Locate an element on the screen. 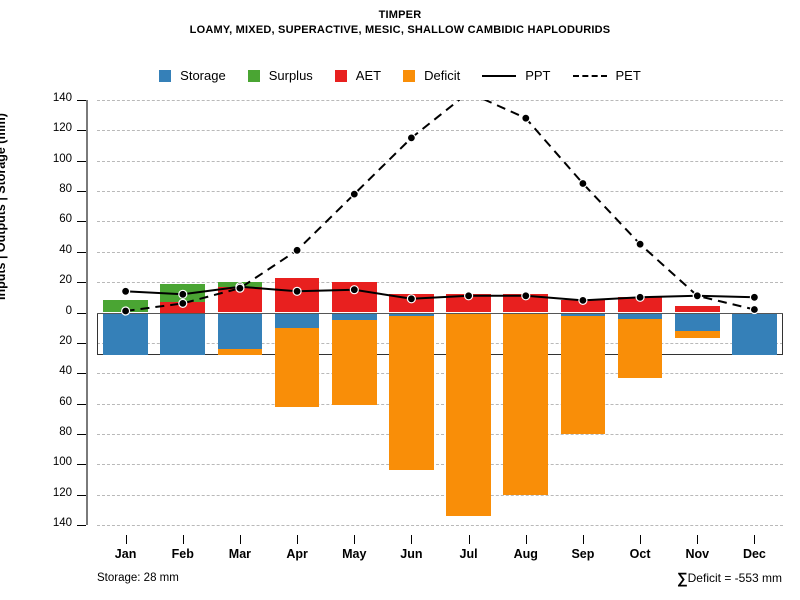 The width and height of the screenshot is (800, 600). x-axis-label-apr: Apr is located at coordinates (297, 554).